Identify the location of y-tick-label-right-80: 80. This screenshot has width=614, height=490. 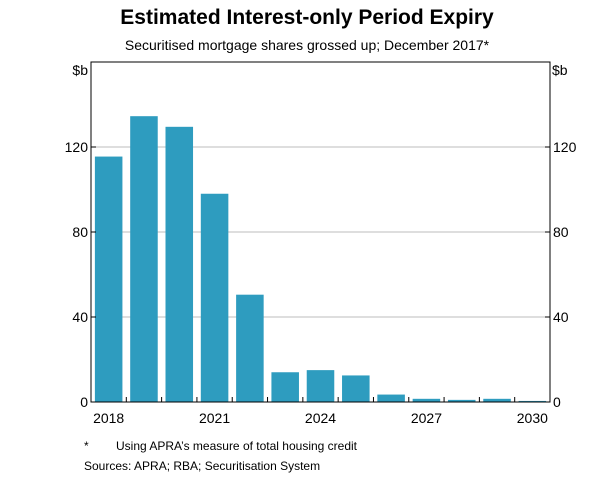
(561, 232).